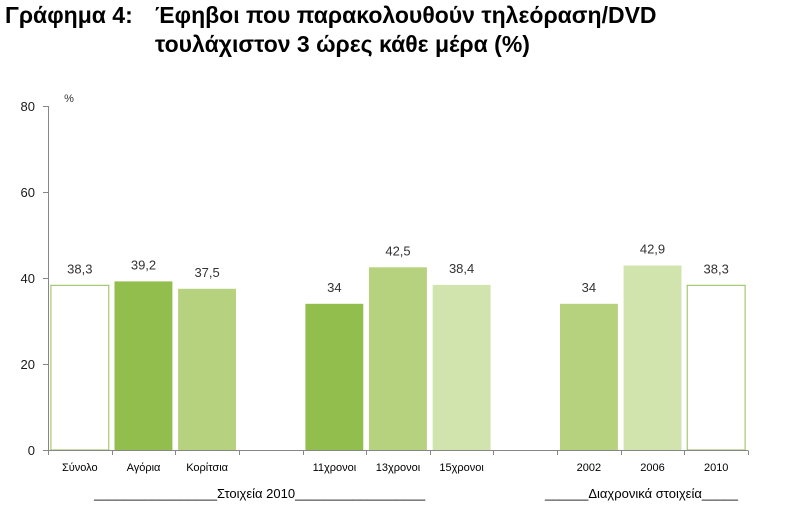  Describe the element at coordinates (69, 99) in the screenshot. I see `y-axis-unit-label: %` at that location.